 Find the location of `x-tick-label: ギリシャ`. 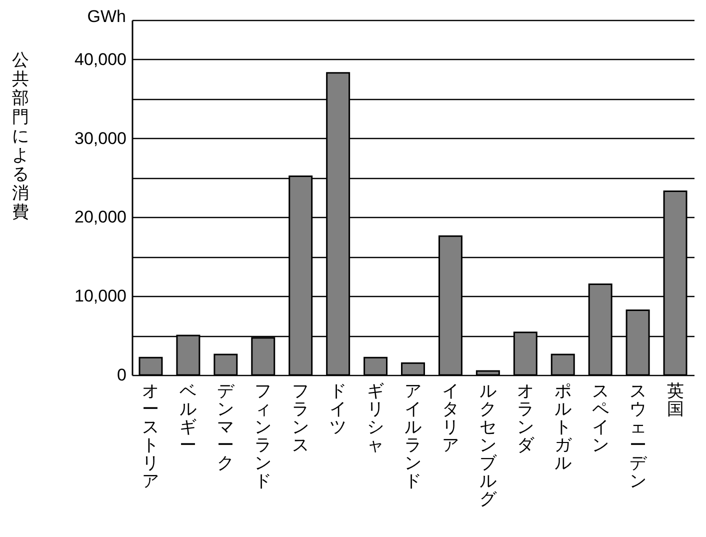

x-tick-label: ギリシャ is located at coordinates (375, 418).